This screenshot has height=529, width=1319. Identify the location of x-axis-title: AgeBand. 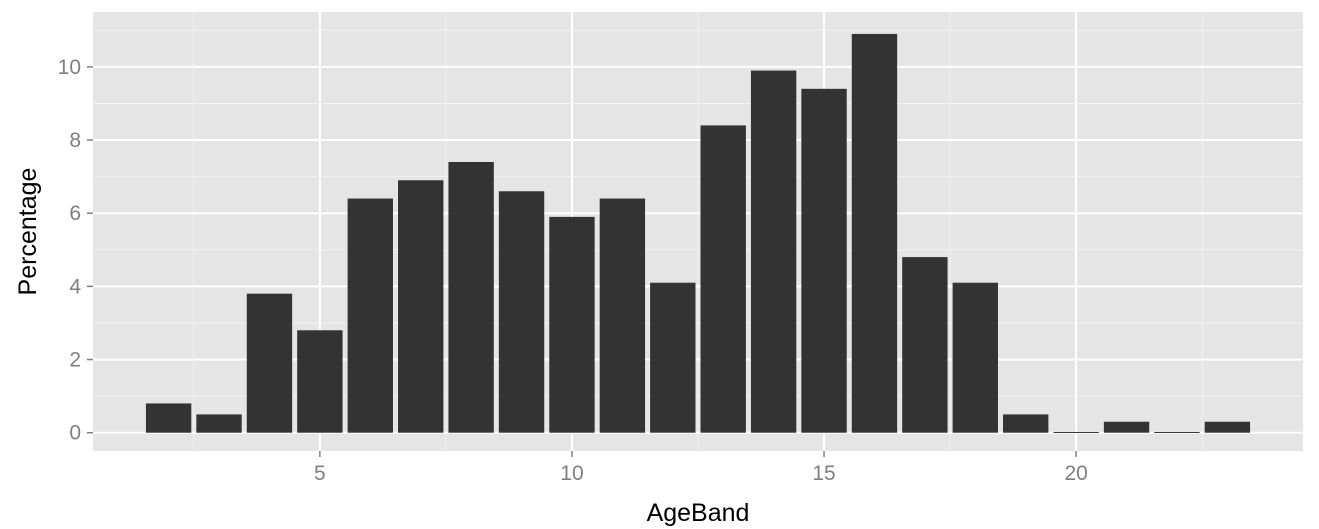
(698, 513).